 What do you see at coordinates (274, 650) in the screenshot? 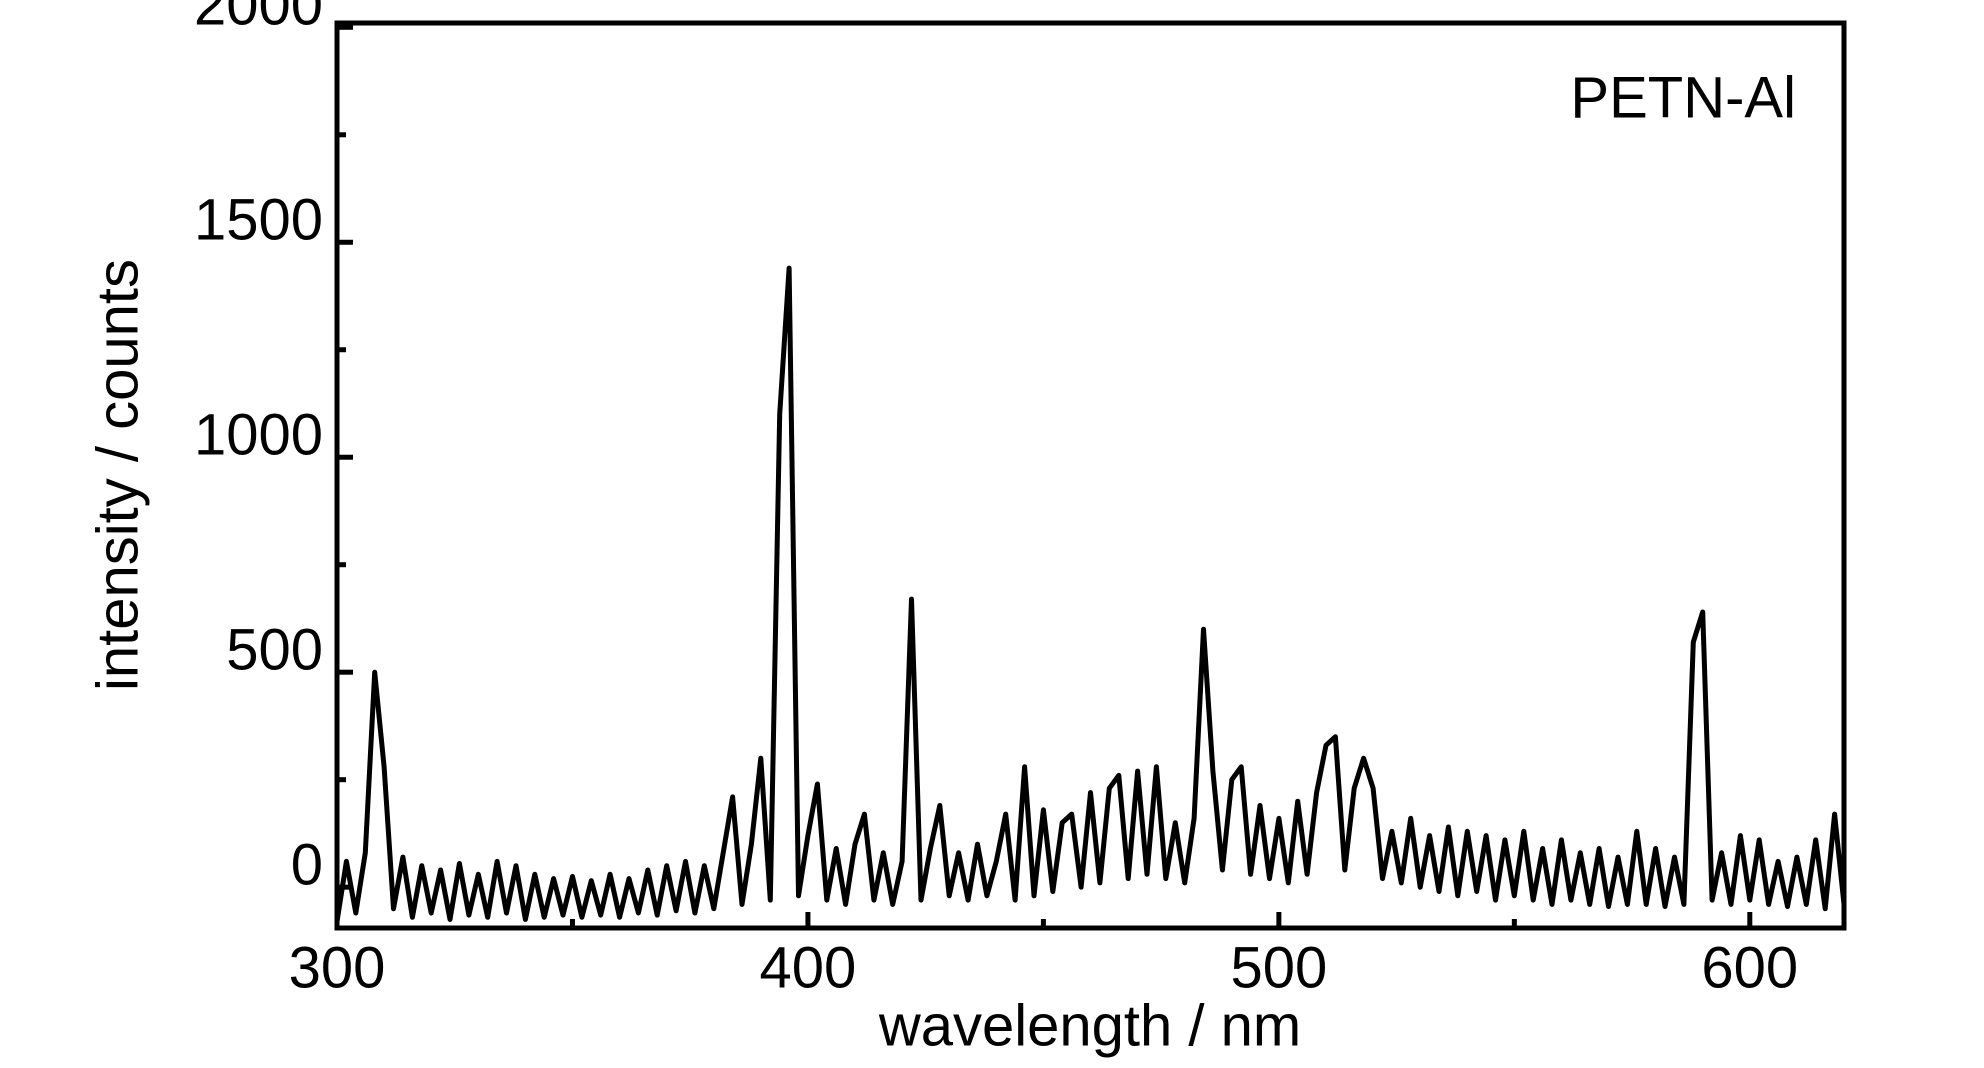
I see `y-tick-label: 500` at bounding box center [274, 650].